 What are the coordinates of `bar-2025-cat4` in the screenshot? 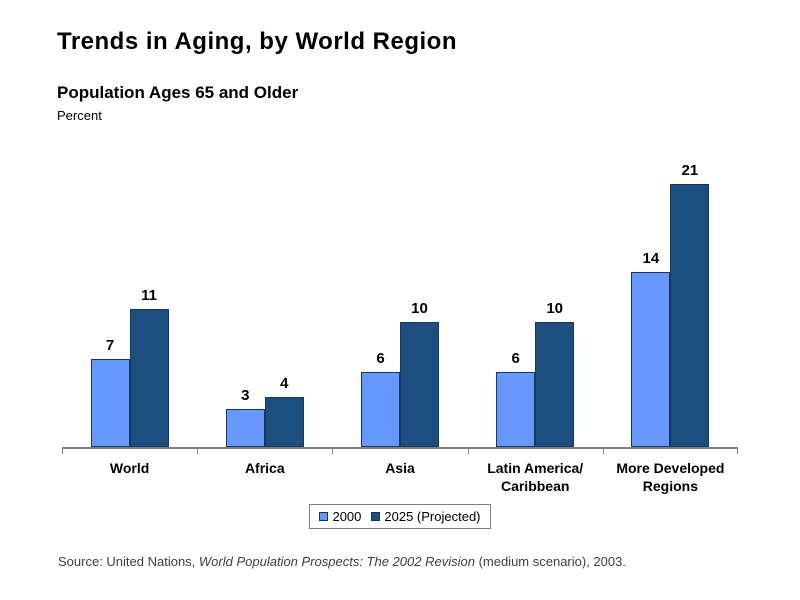 It's located at (690, 315).